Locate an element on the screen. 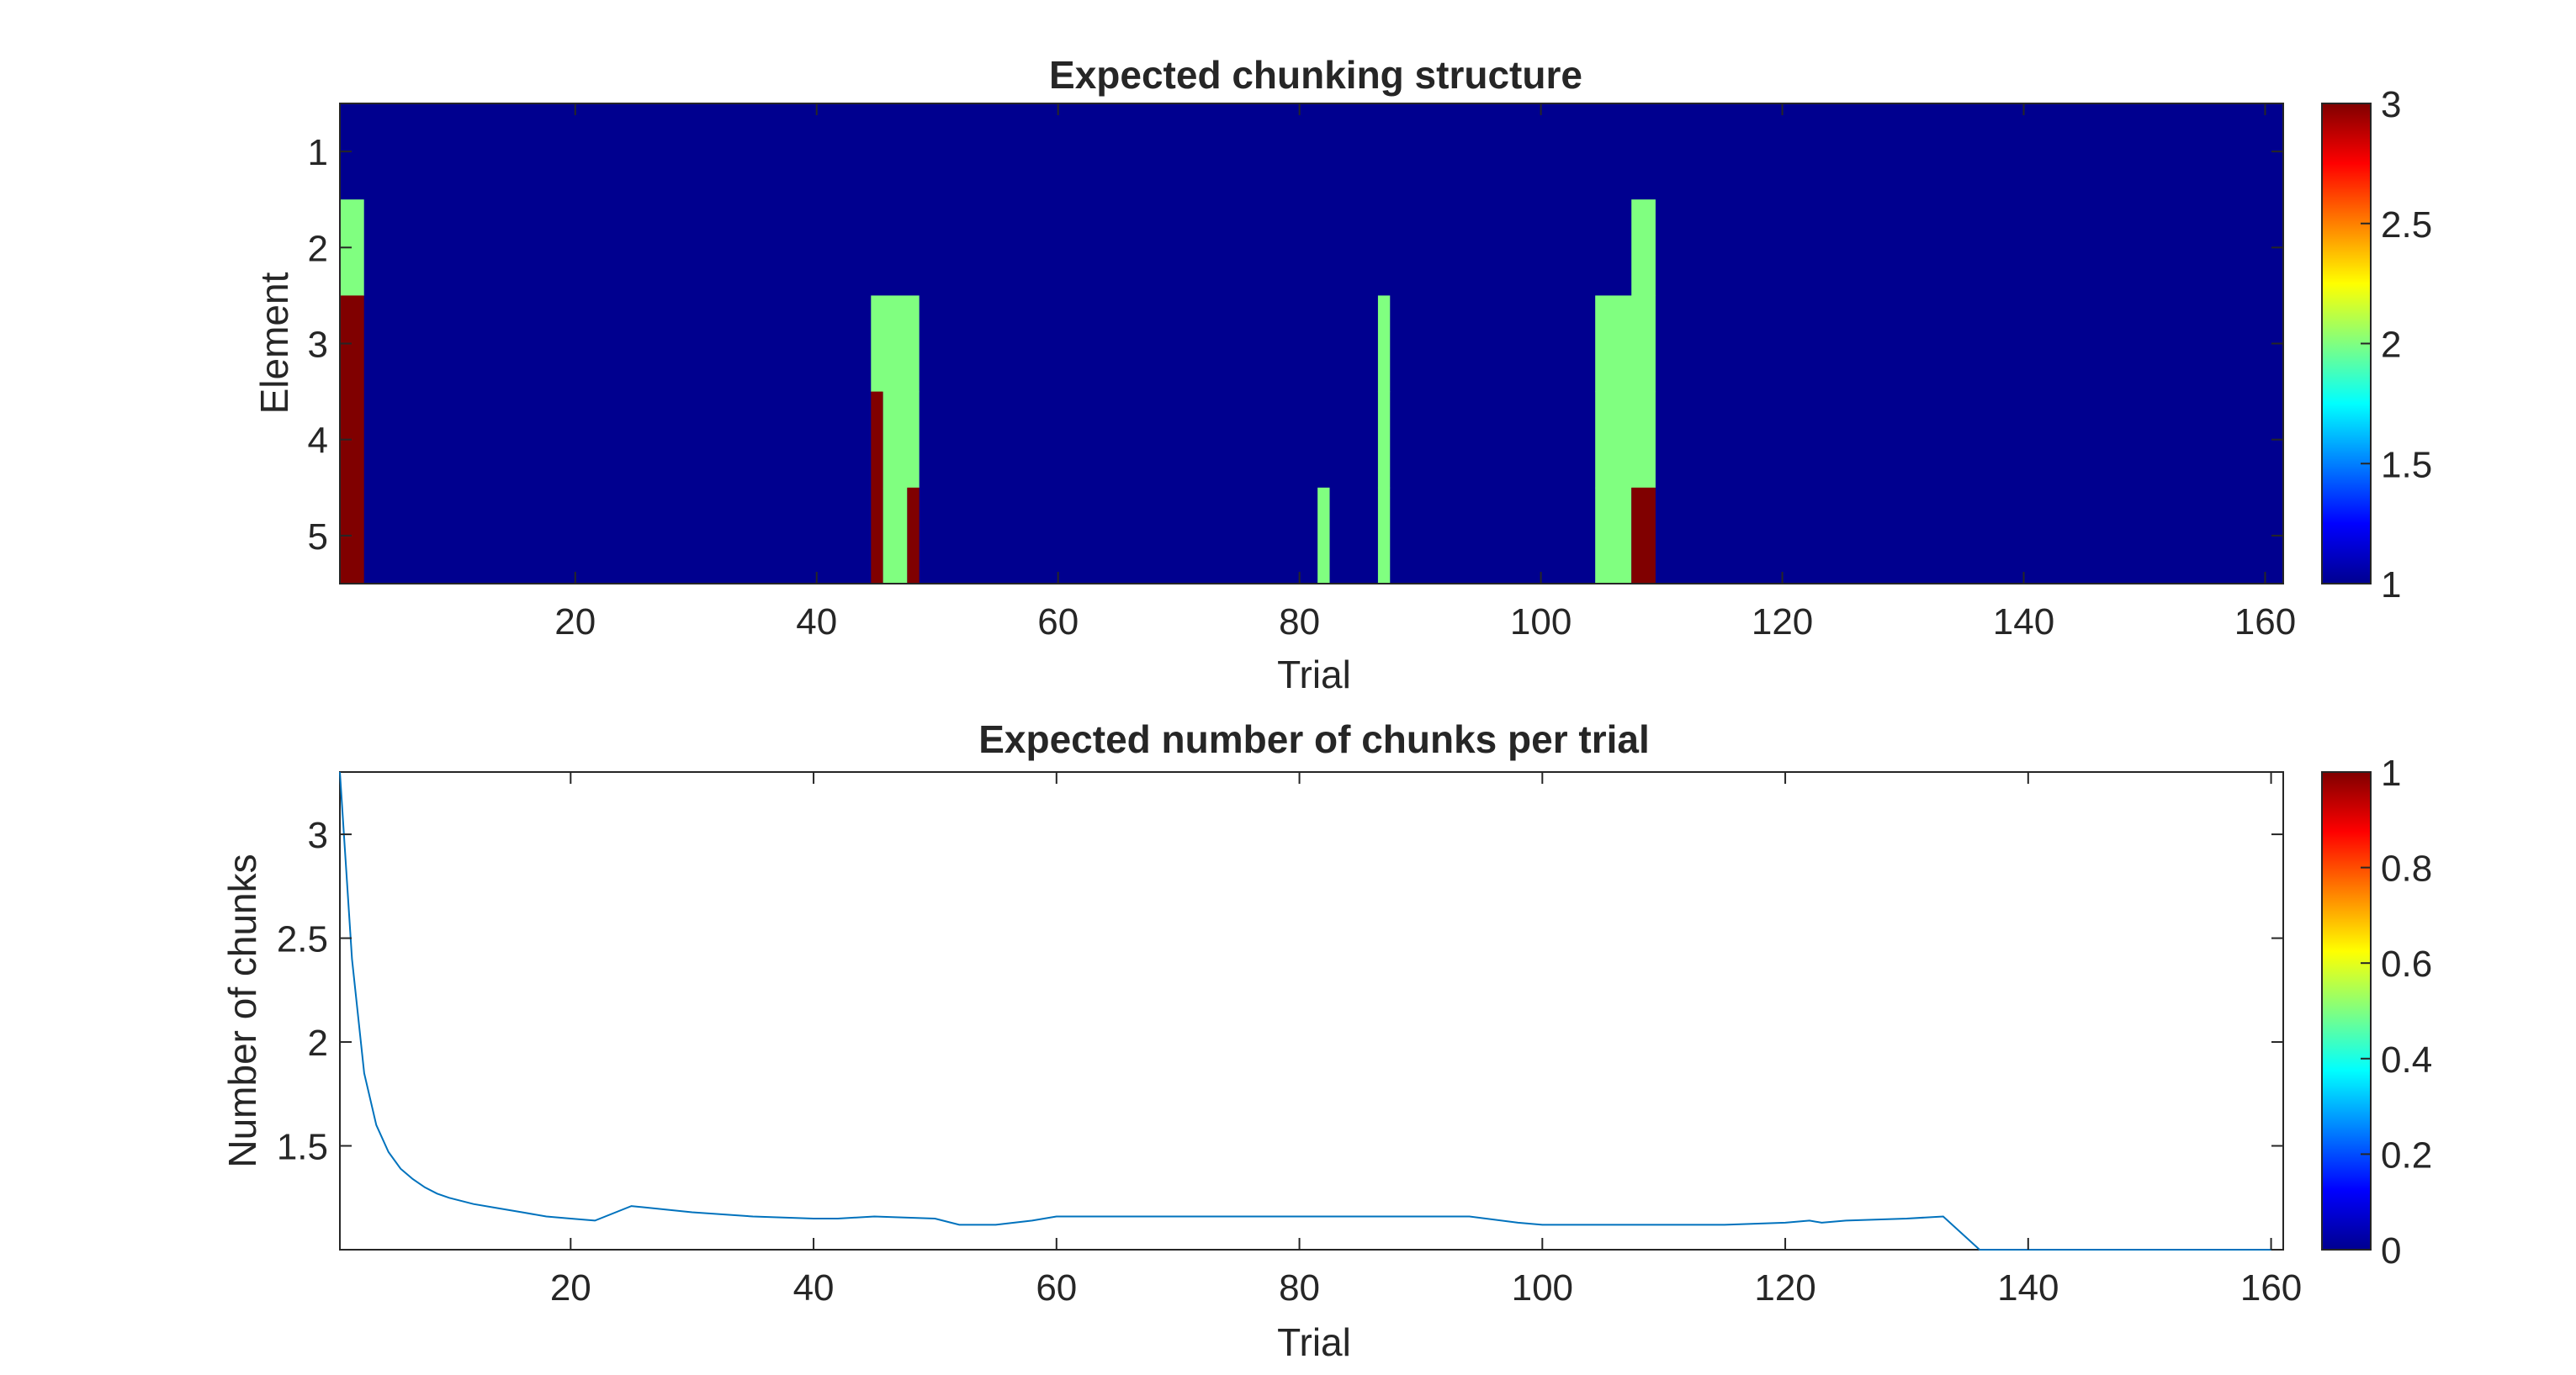 Image resolution: width=2576 pixels, height=1375 pixels. heatmap-colorbar-ticks: 1 1.5 2 2.5 3 is located at coordinates (2396, 345).